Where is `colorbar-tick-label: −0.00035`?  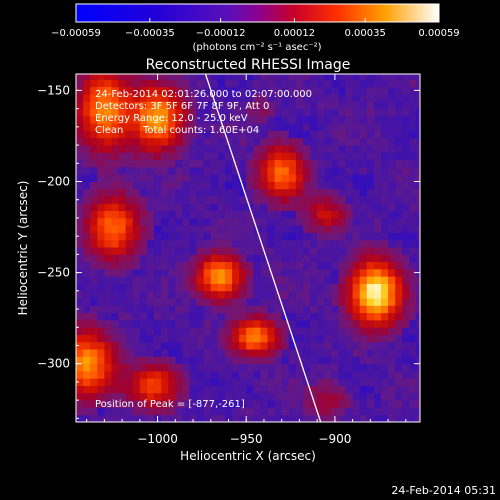 colorbar-tick-label: −0.00035 is located at coordinates (150, 33).